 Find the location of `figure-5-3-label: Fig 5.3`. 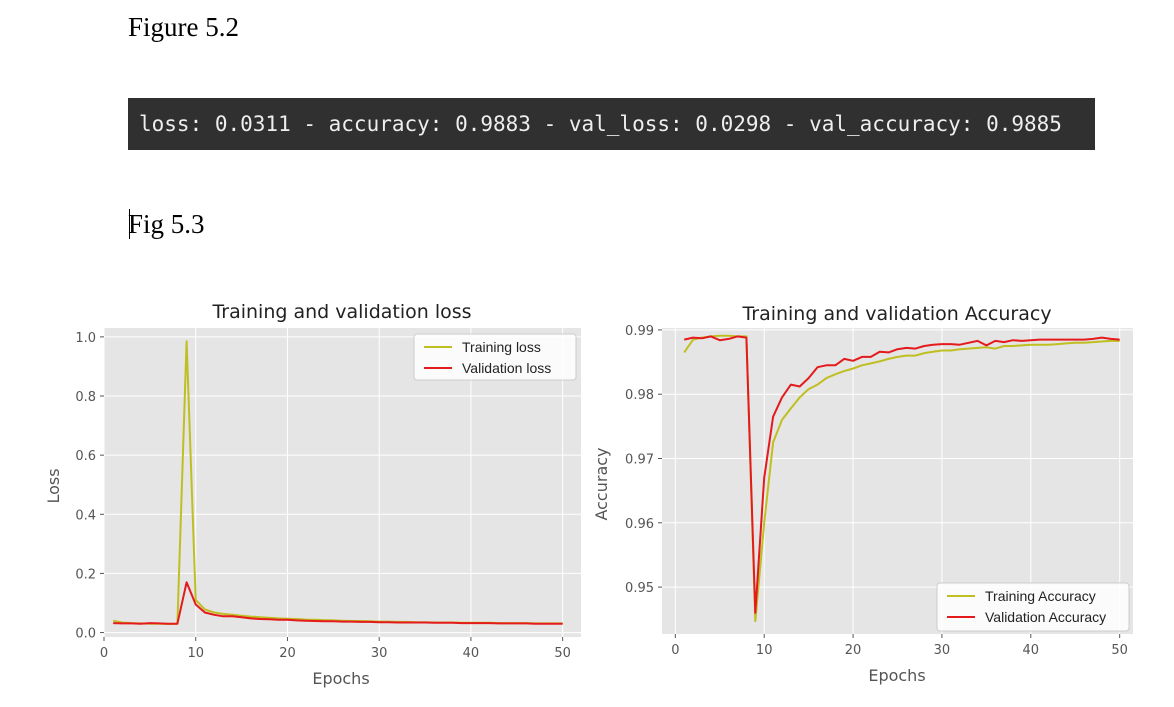

figure-5-3-label: Fig 5.3 is located at coordinates (166, 224).